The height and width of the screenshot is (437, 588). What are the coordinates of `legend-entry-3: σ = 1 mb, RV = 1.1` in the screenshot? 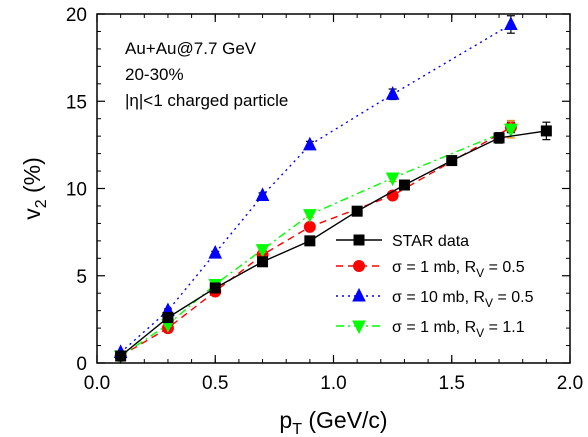 It's located at (430, 329).